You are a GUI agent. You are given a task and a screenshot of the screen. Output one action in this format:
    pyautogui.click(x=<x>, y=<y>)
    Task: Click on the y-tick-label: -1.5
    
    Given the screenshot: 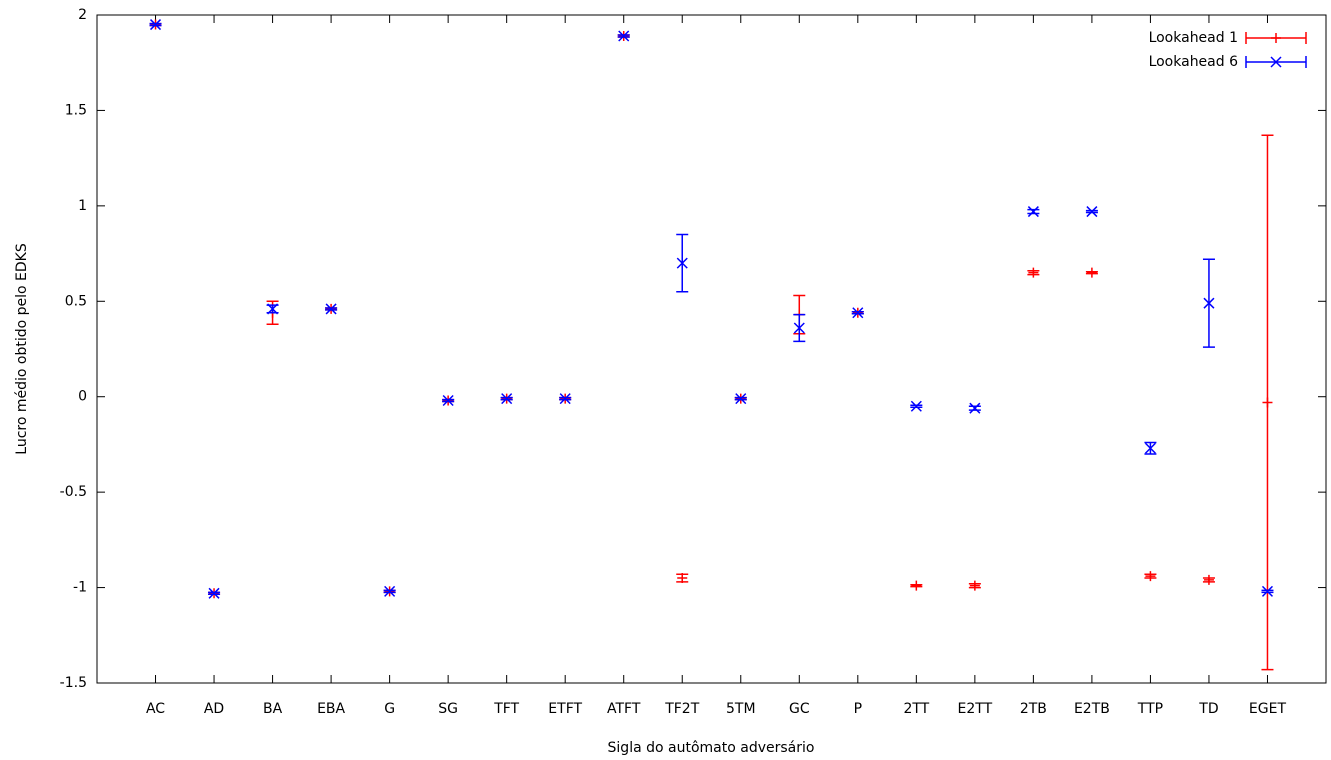 What is the action you would take?
    pyautogui.click(x=73, y=683)
    